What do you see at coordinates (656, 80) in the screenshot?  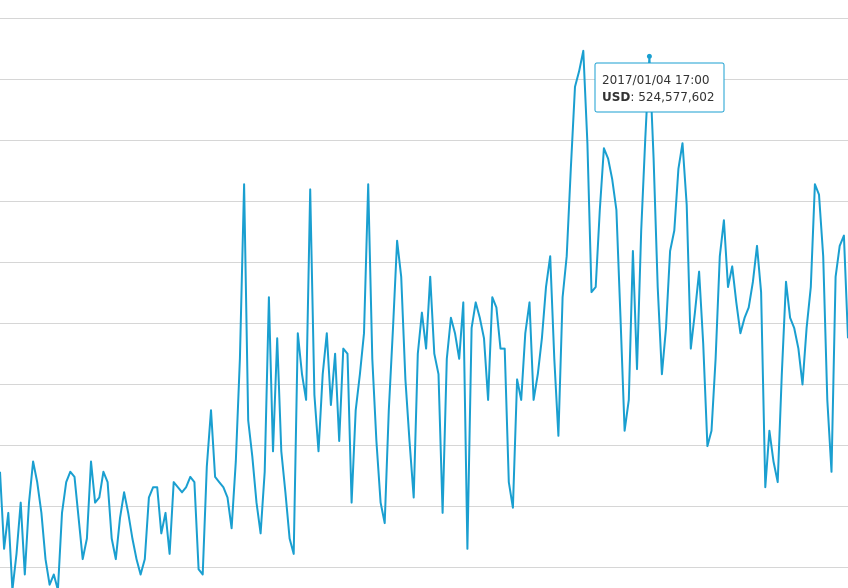 I see `tooltip-date: 2017/01/04 17:00` at bounding box center [656, 80].